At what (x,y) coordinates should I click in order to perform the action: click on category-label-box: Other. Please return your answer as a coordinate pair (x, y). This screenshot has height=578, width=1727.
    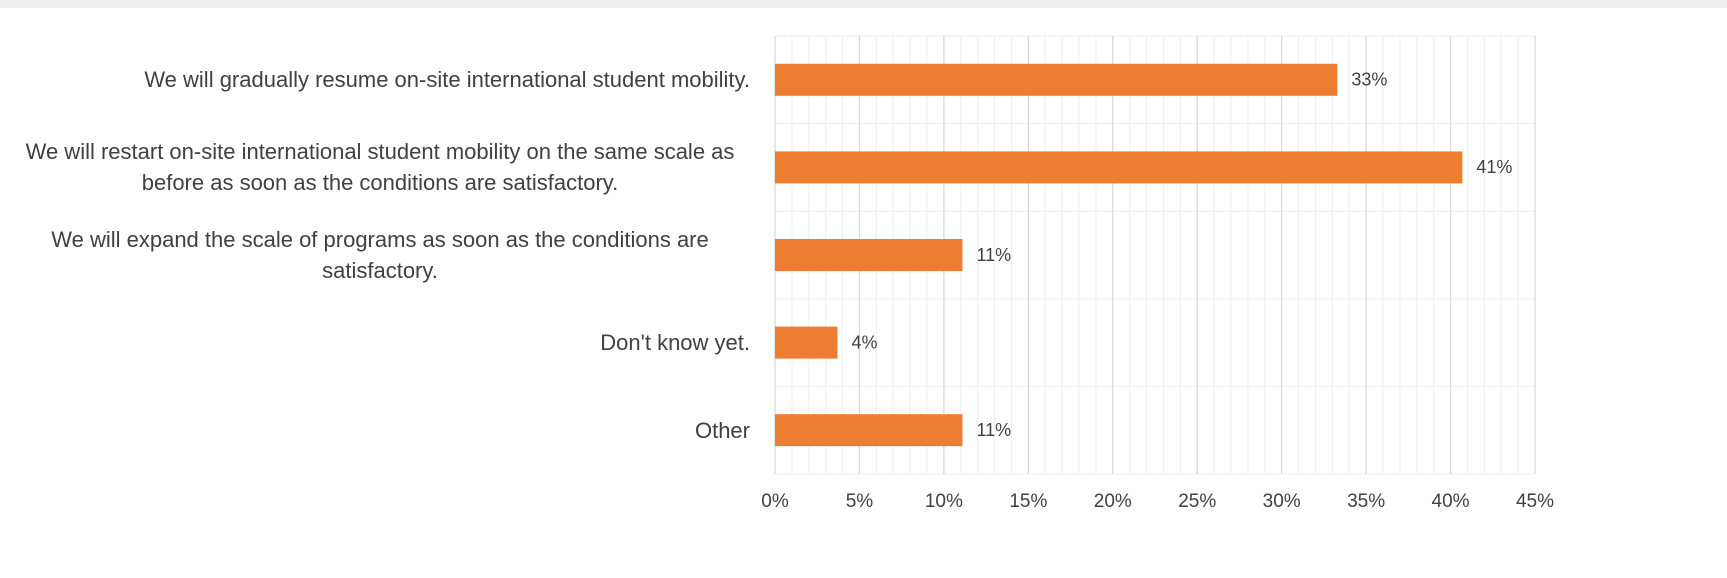
    Looking at the image, I should click on (375, 430).